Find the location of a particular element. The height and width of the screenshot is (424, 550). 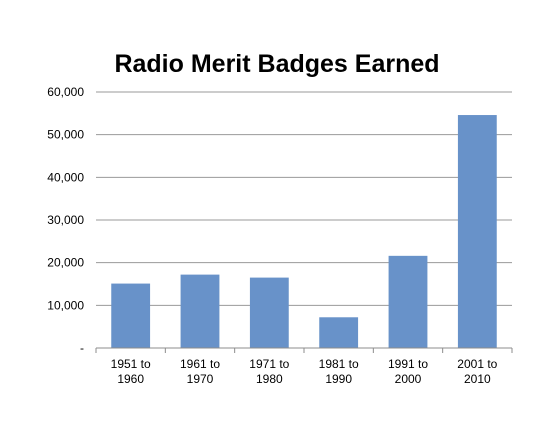

x-tick-label: 1981 to 1990 is located at coordinates (339, 371).